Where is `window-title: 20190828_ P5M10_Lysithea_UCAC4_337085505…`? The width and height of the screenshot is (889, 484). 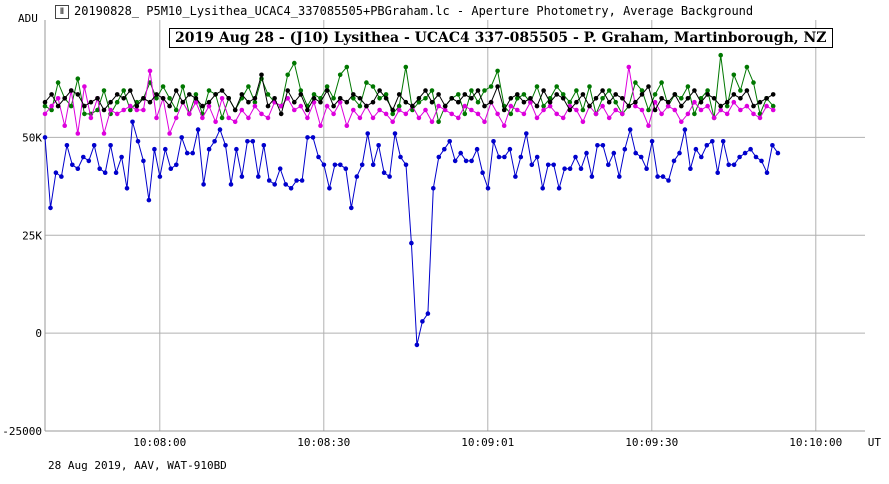
window-title: 20190828_ P5M10_Lysithea_UCAC4_337085505… is located at coordinates (414, 11).